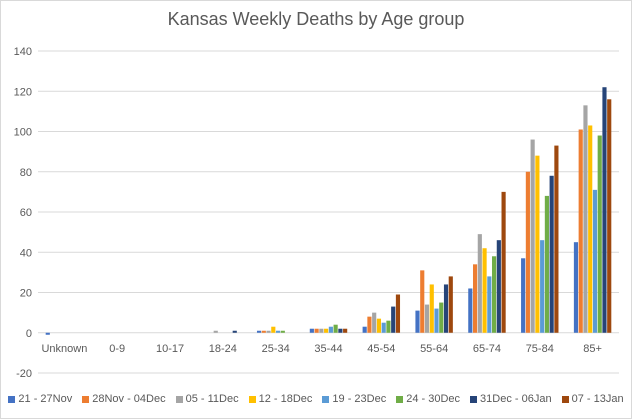  What do you see at coordinates (434, 349) in the screenshot?
I see `x-tick-label: 55-64` at bounding box center [434, 349].